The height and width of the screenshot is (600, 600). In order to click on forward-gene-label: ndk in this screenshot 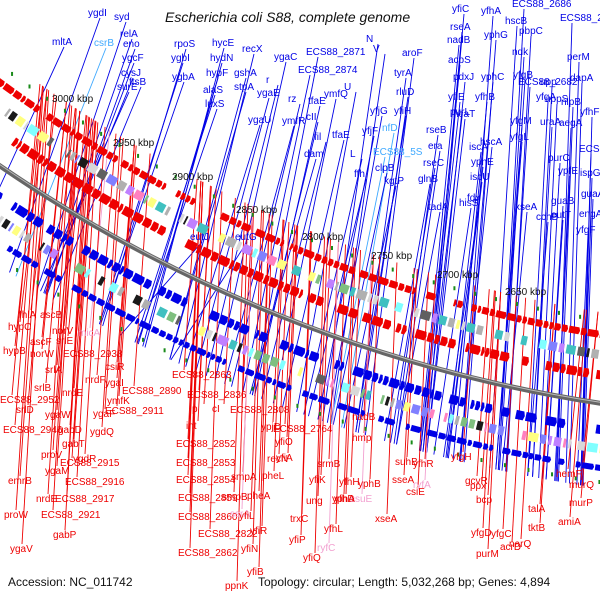, I will do `click(520, 52)`.